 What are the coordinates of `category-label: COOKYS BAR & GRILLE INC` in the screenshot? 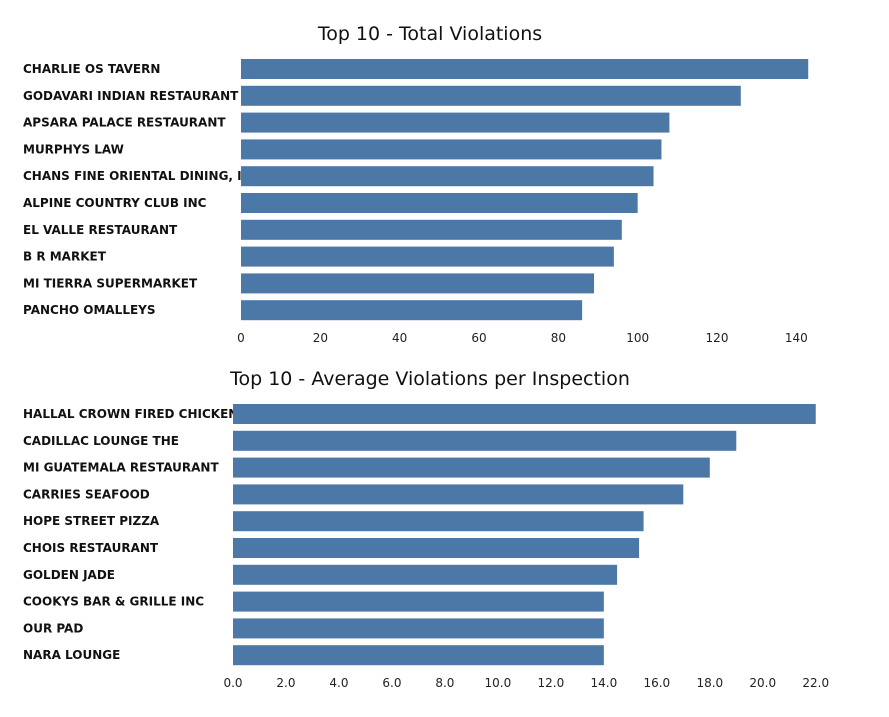 It's located at (113, 602).